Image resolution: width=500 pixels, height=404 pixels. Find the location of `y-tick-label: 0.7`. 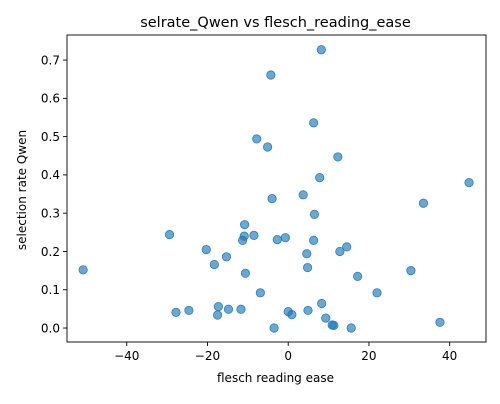

y-tick-label: 0.7 is located at coordinates (50, 60).